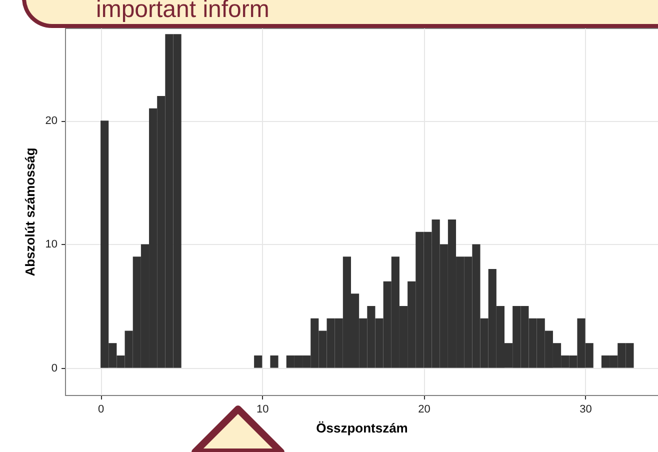 This screenshot has height=452, width=658. I want to click on y-axis-title: Abszolút számosság, so click(30, 212).